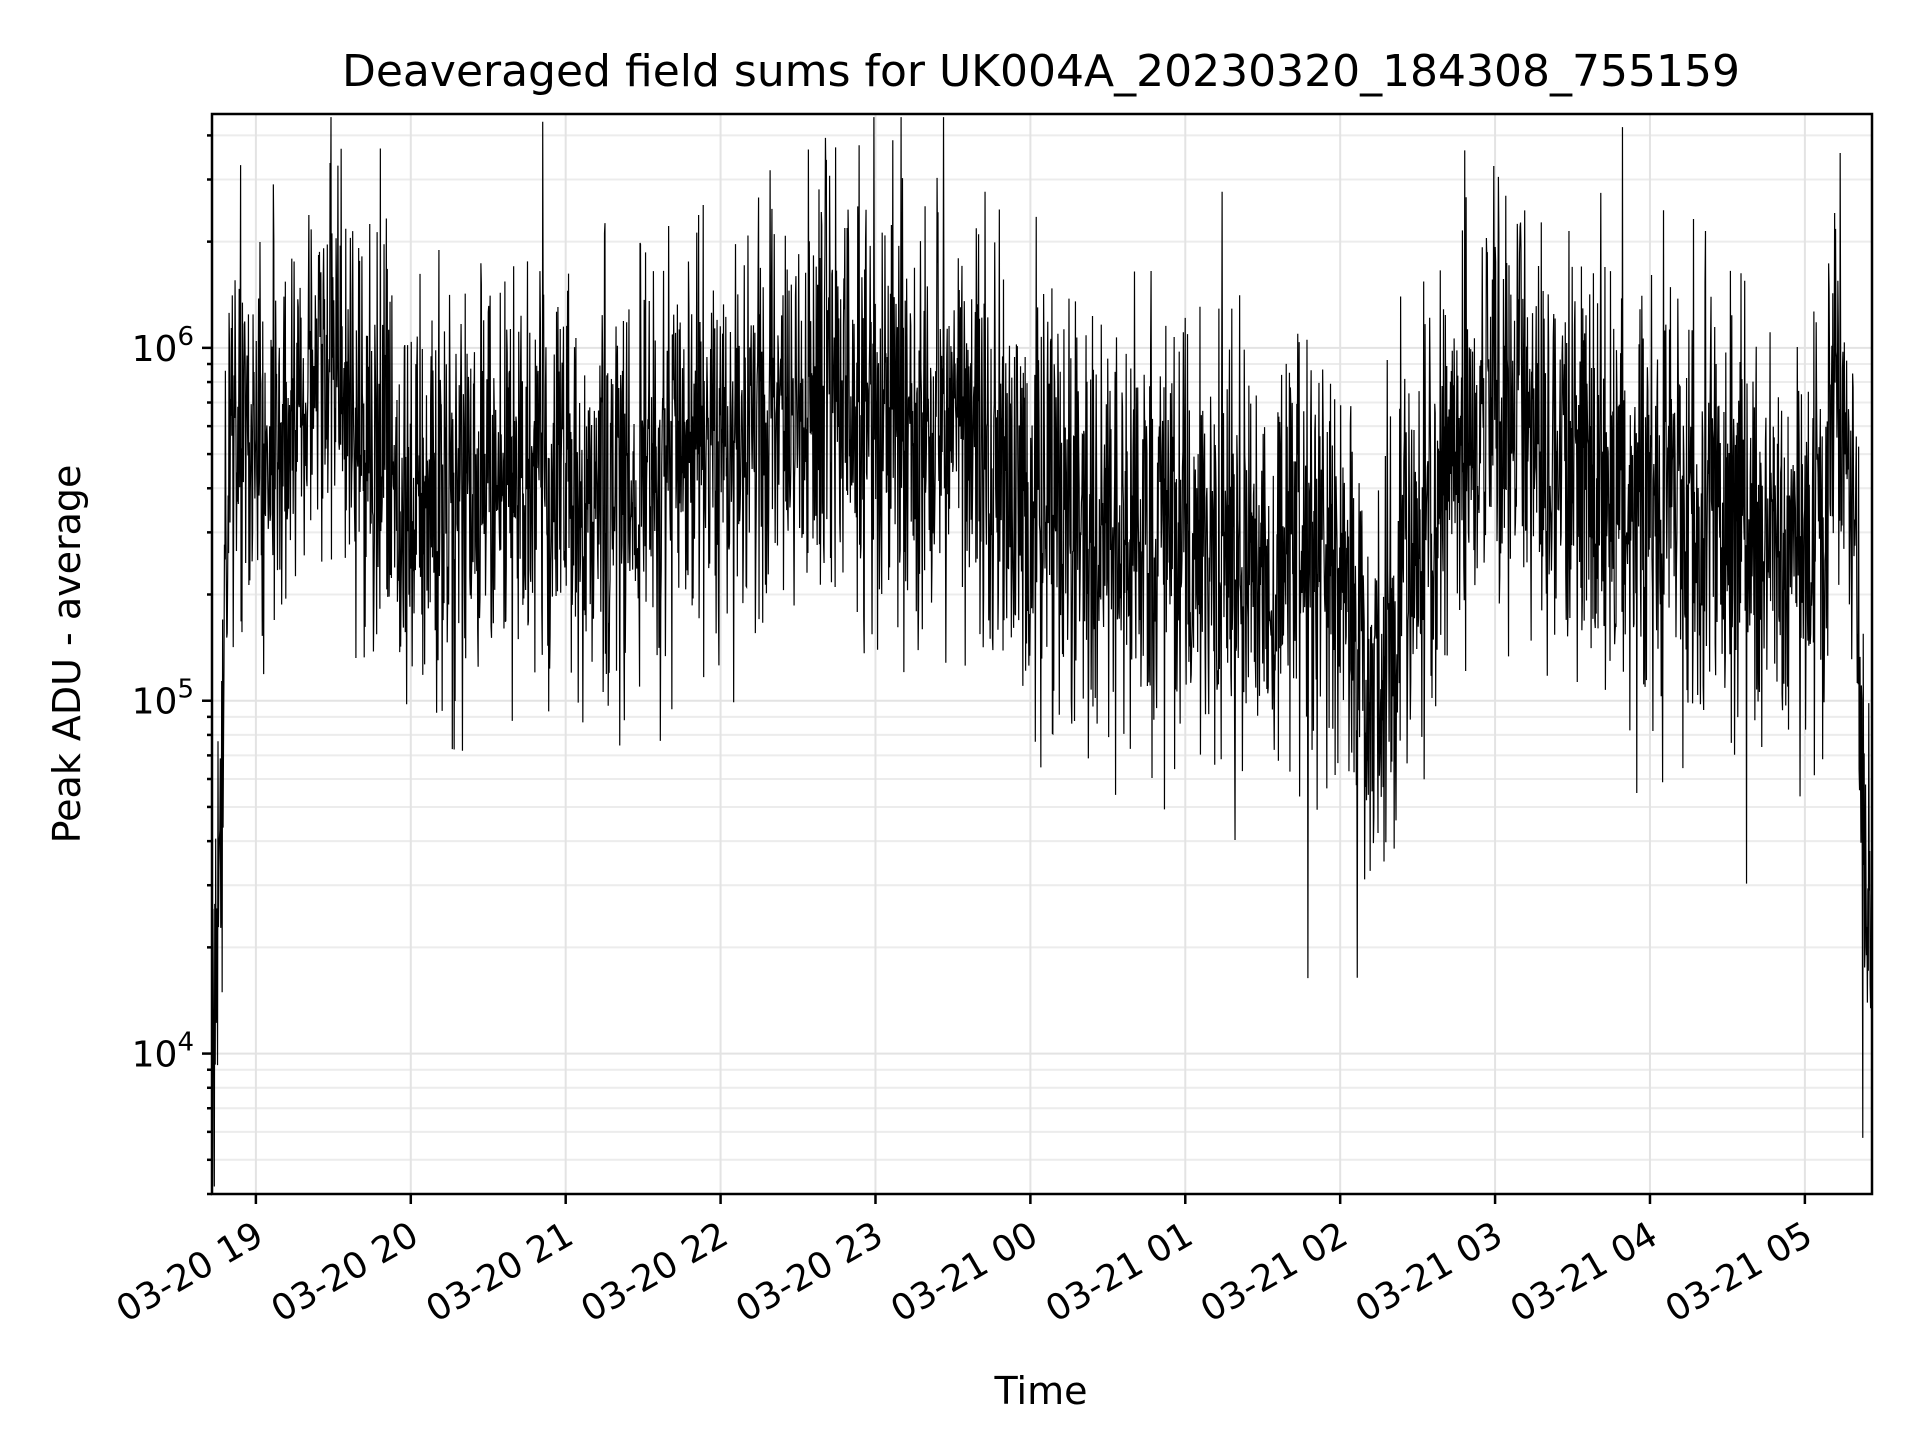 Image resolution: width=1920 pixels, height=1440 pixels. I want to click on y-tick-label: 10⁵, so click(163, 699).